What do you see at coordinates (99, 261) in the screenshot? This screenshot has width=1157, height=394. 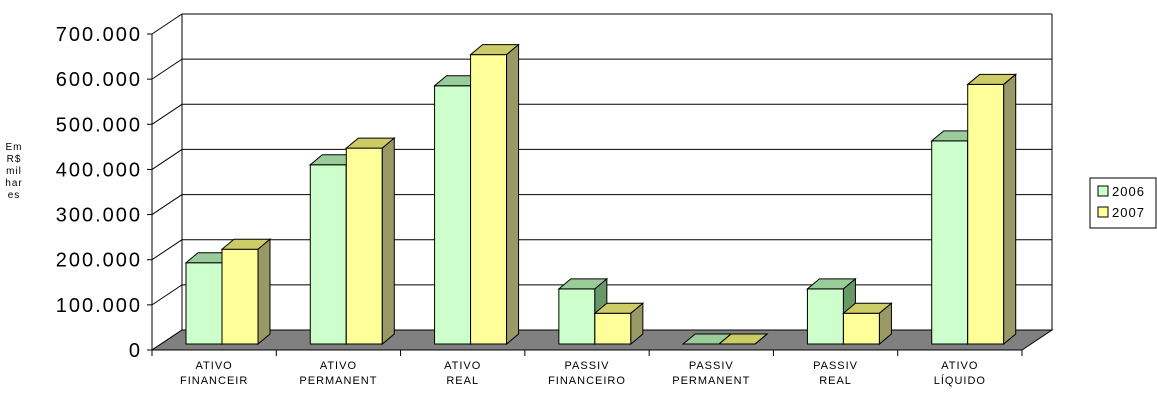 I see `y-tick-label-2: 200.000` at bounding box center [99, 261].